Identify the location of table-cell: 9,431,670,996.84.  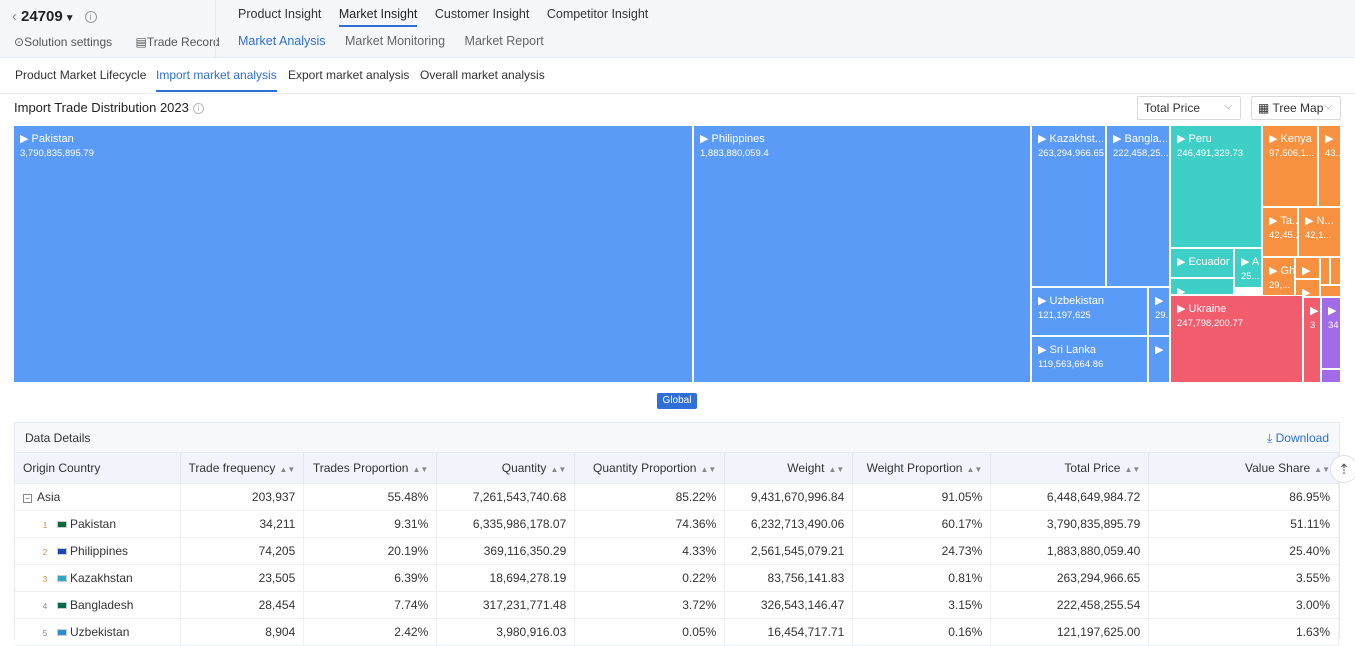
(789, 497).